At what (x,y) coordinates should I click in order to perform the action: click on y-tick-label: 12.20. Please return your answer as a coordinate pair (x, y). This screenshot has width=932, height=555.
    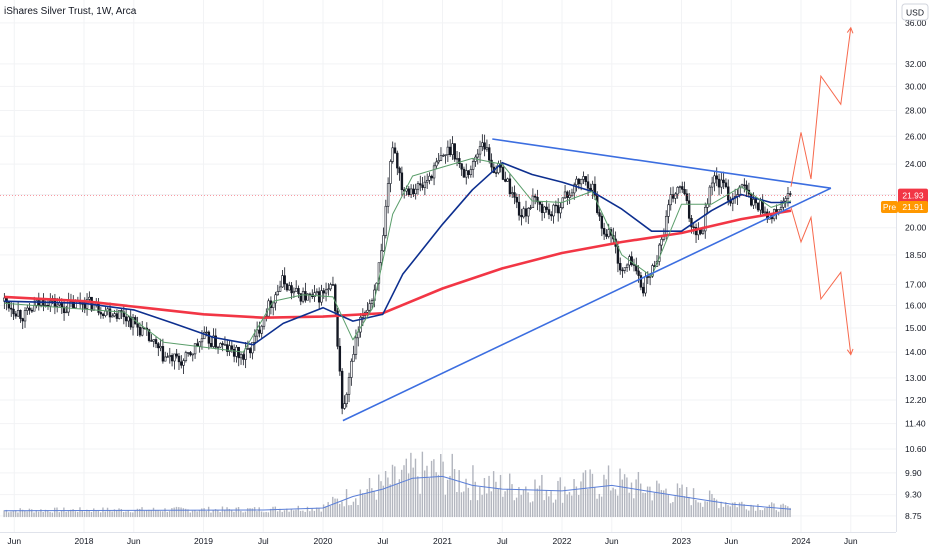
    Looking at the image, I should click on (916, 400).